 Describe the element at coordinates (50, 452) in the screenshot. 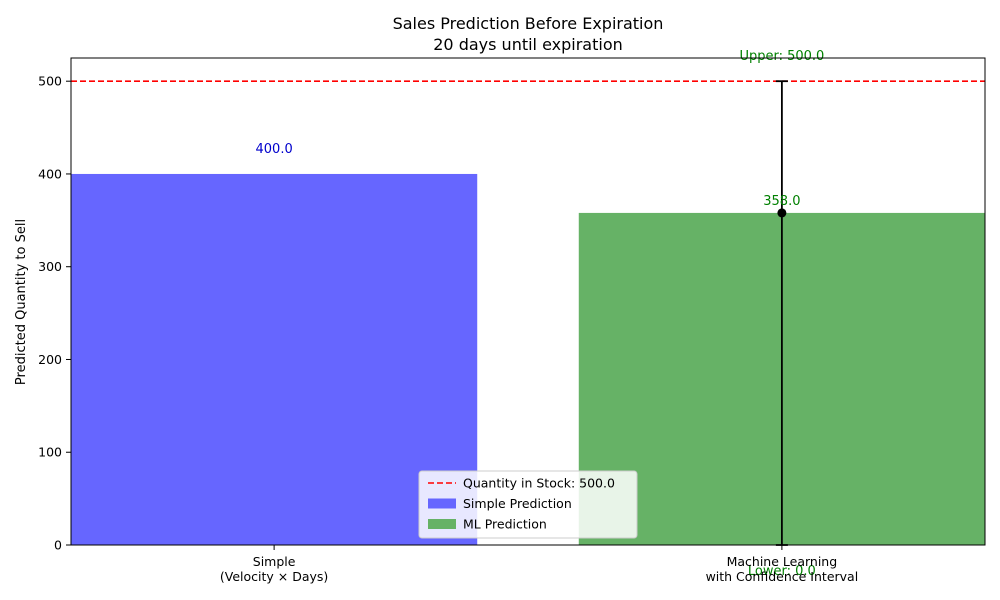

I see `y-tick-label: 100` at that location.